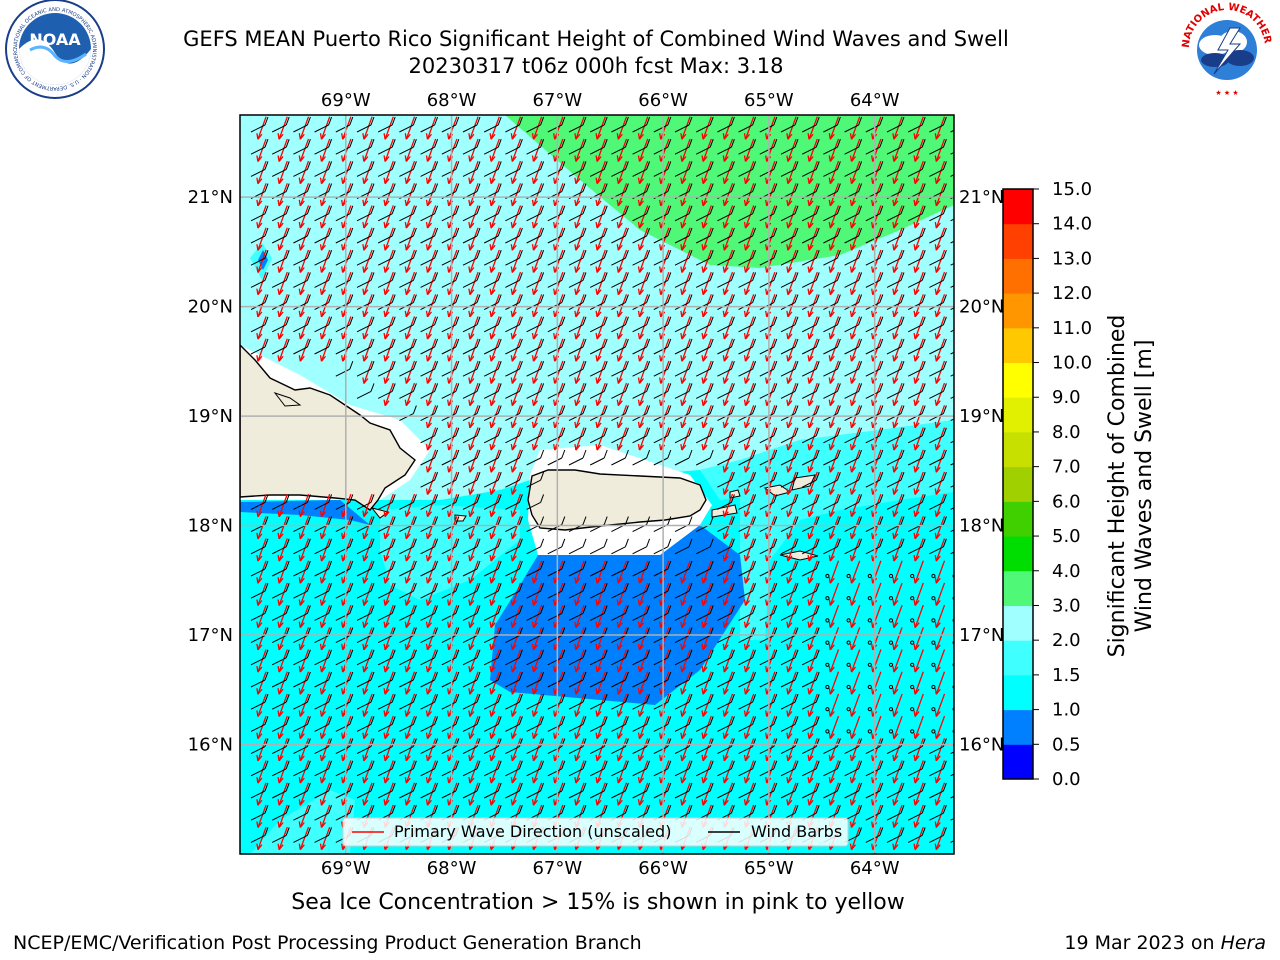  What do you see at coordinates (769, 868) in the screenshot?
I see `lon-label-bottom: 65°W` at bounding box center [769, 868].